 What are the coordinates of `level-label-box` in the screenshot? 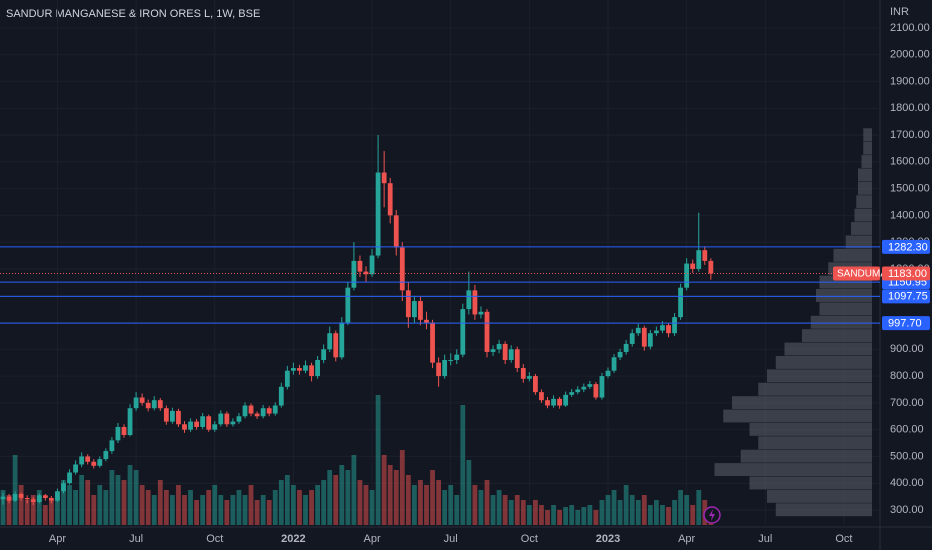 It's located at (906, 246).